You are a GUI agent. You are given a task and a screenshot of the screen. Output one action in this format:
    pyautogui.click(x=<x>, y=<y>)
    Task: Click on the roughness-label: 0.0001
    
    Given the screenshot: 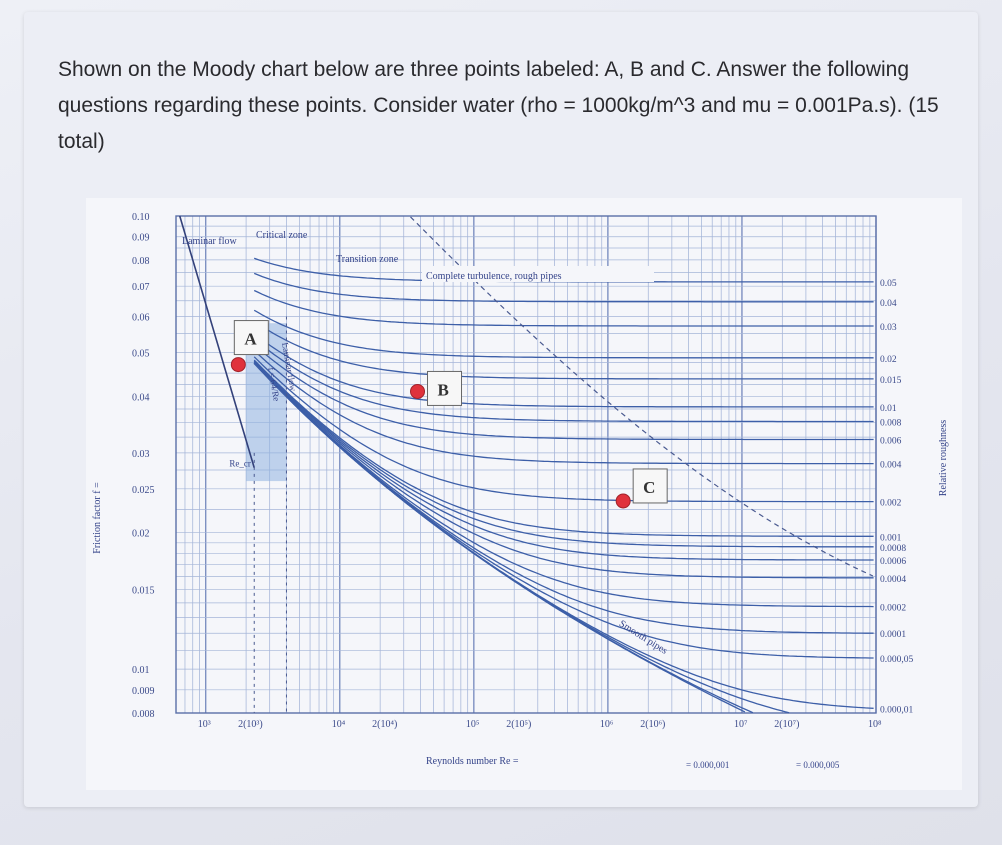 What is the action you would take?
    pyautogui.click(x=893, y=635)
    